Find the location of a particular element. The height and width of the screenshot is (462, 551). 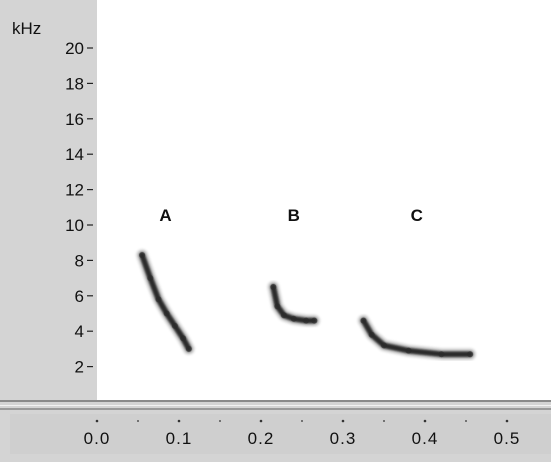

x-axis: 0.0 0.1 0.2 0.3 0.4 0.5 is located at coordinates (302, 433).